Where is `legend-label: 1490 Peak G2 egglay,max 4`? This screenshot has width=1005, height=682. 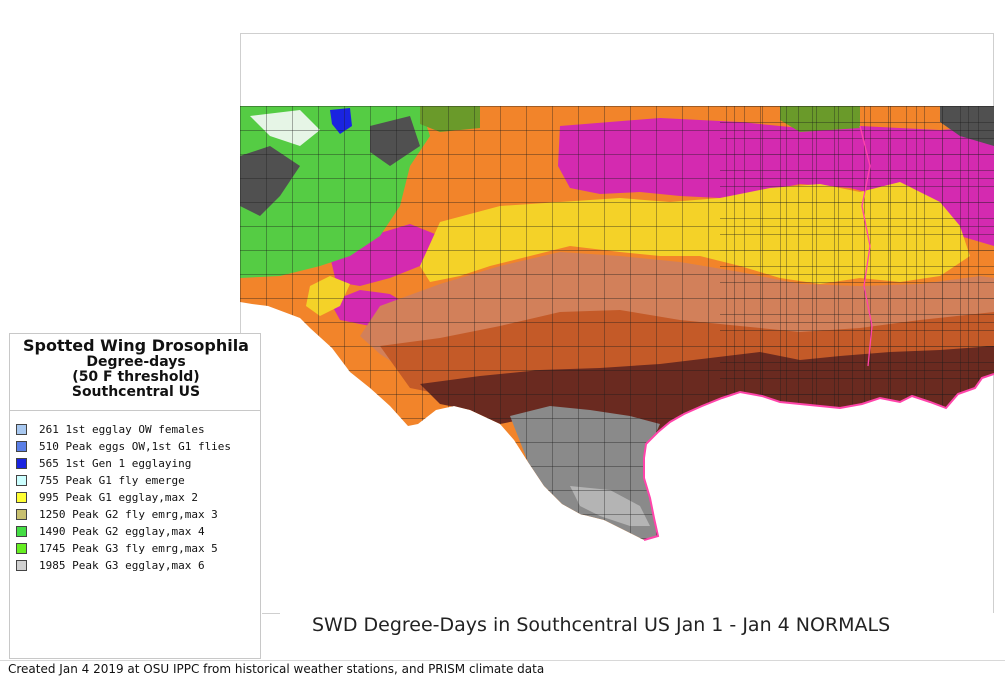
legend-label: 1490 Peak G2 egglay,max 4 is located at coordinates (122, 531).